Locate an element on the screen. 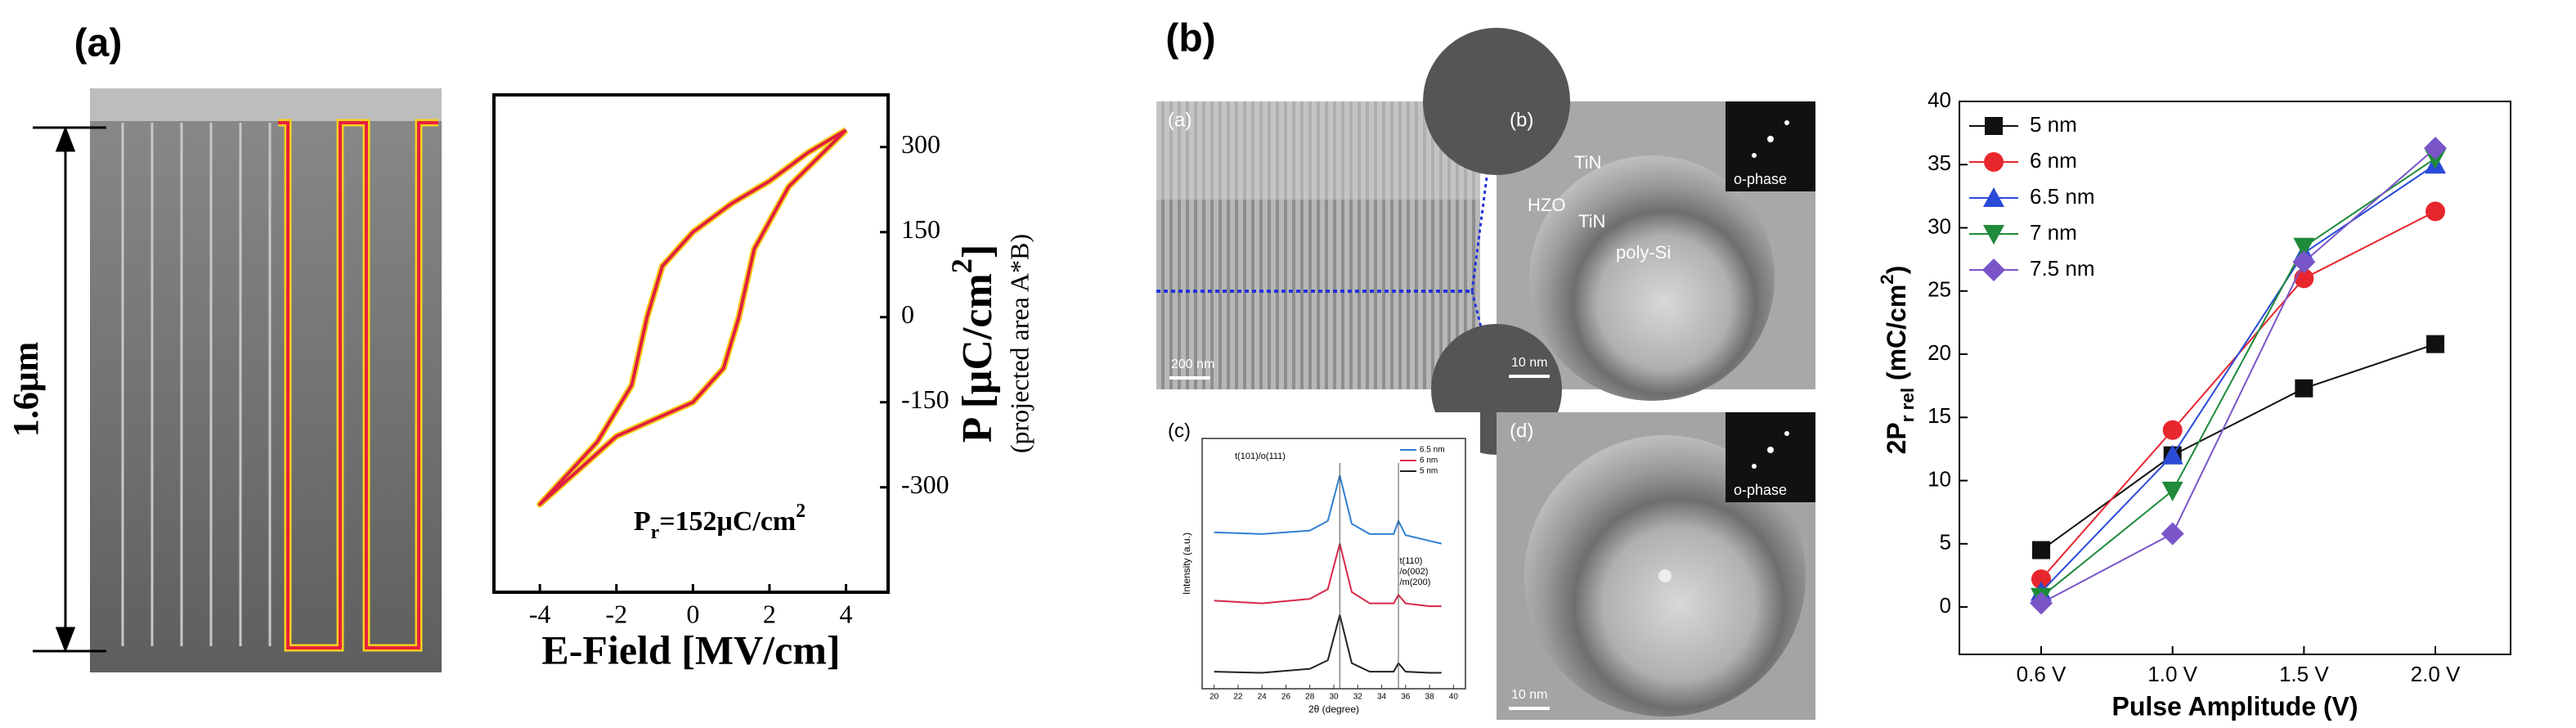  scale-arrow is located at coordinates (70, 389).